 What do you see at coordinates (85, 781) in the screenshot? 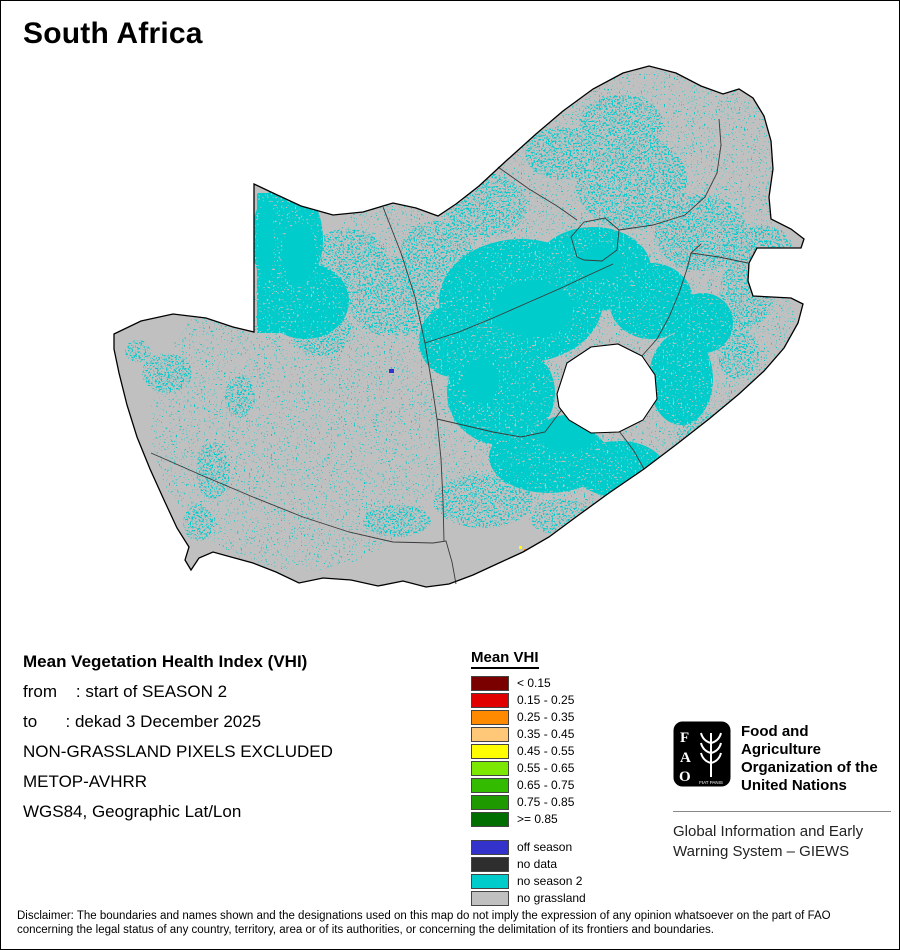
I see `info-line-sensor: METOP-AVHRR` at bounding box center [85, 781].